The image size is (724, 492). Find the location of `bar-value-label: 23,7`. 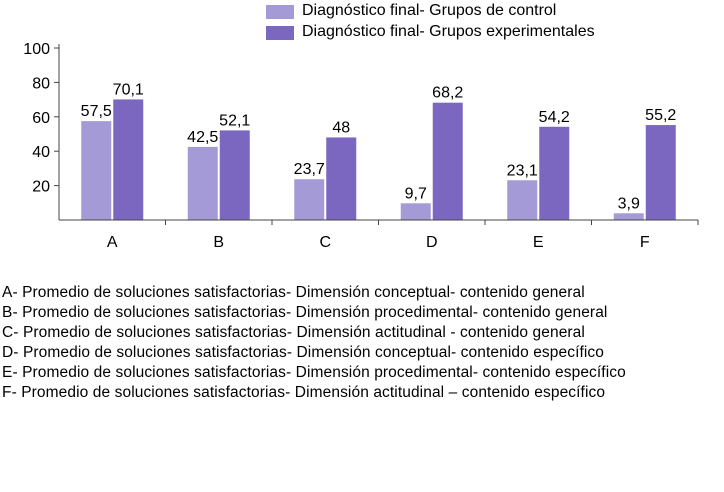

bar-value-label: 23,7 is located at coordinates (309, 169).